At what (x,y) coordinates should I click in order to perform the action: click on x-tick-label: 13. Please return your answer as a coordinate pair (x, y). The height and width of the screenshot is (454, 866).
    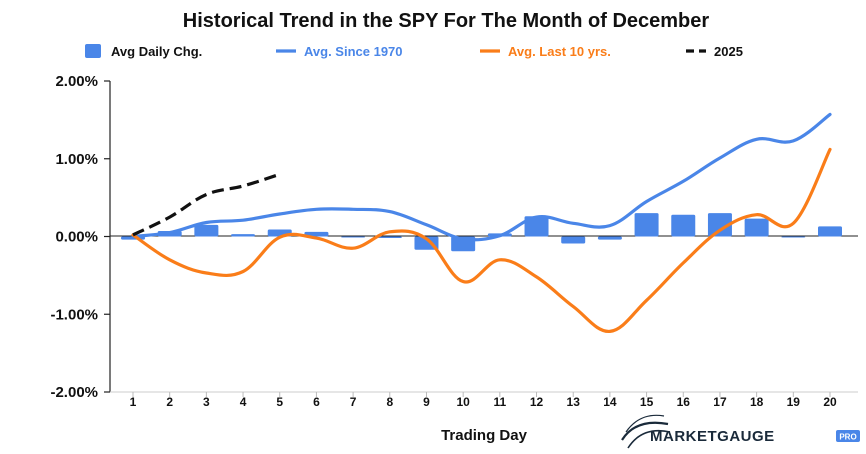
    Looking at the image, I should click on (574, 402).